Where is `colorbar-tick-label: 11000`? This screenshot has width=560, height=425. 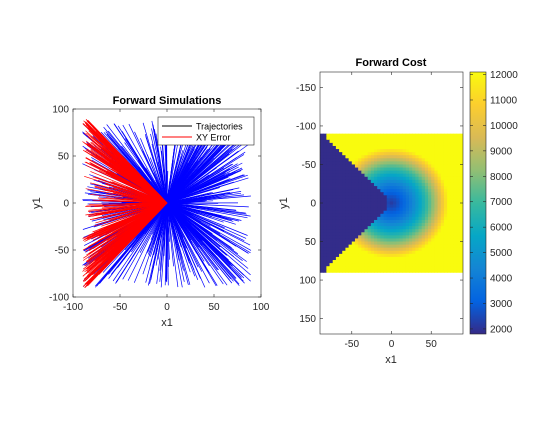 colorbar-tick-label: 11000 is located at coordinates (504, 100).